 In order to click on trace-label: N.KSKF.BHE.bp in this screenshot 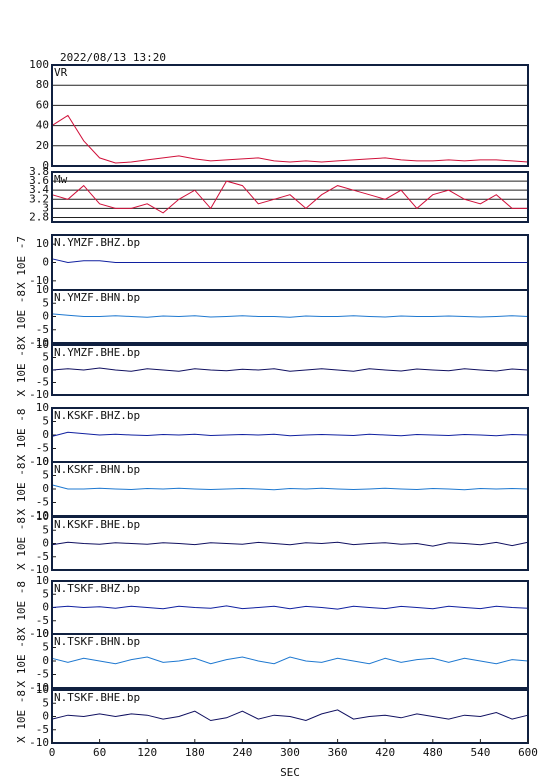, I will do `click(97, 524)`.